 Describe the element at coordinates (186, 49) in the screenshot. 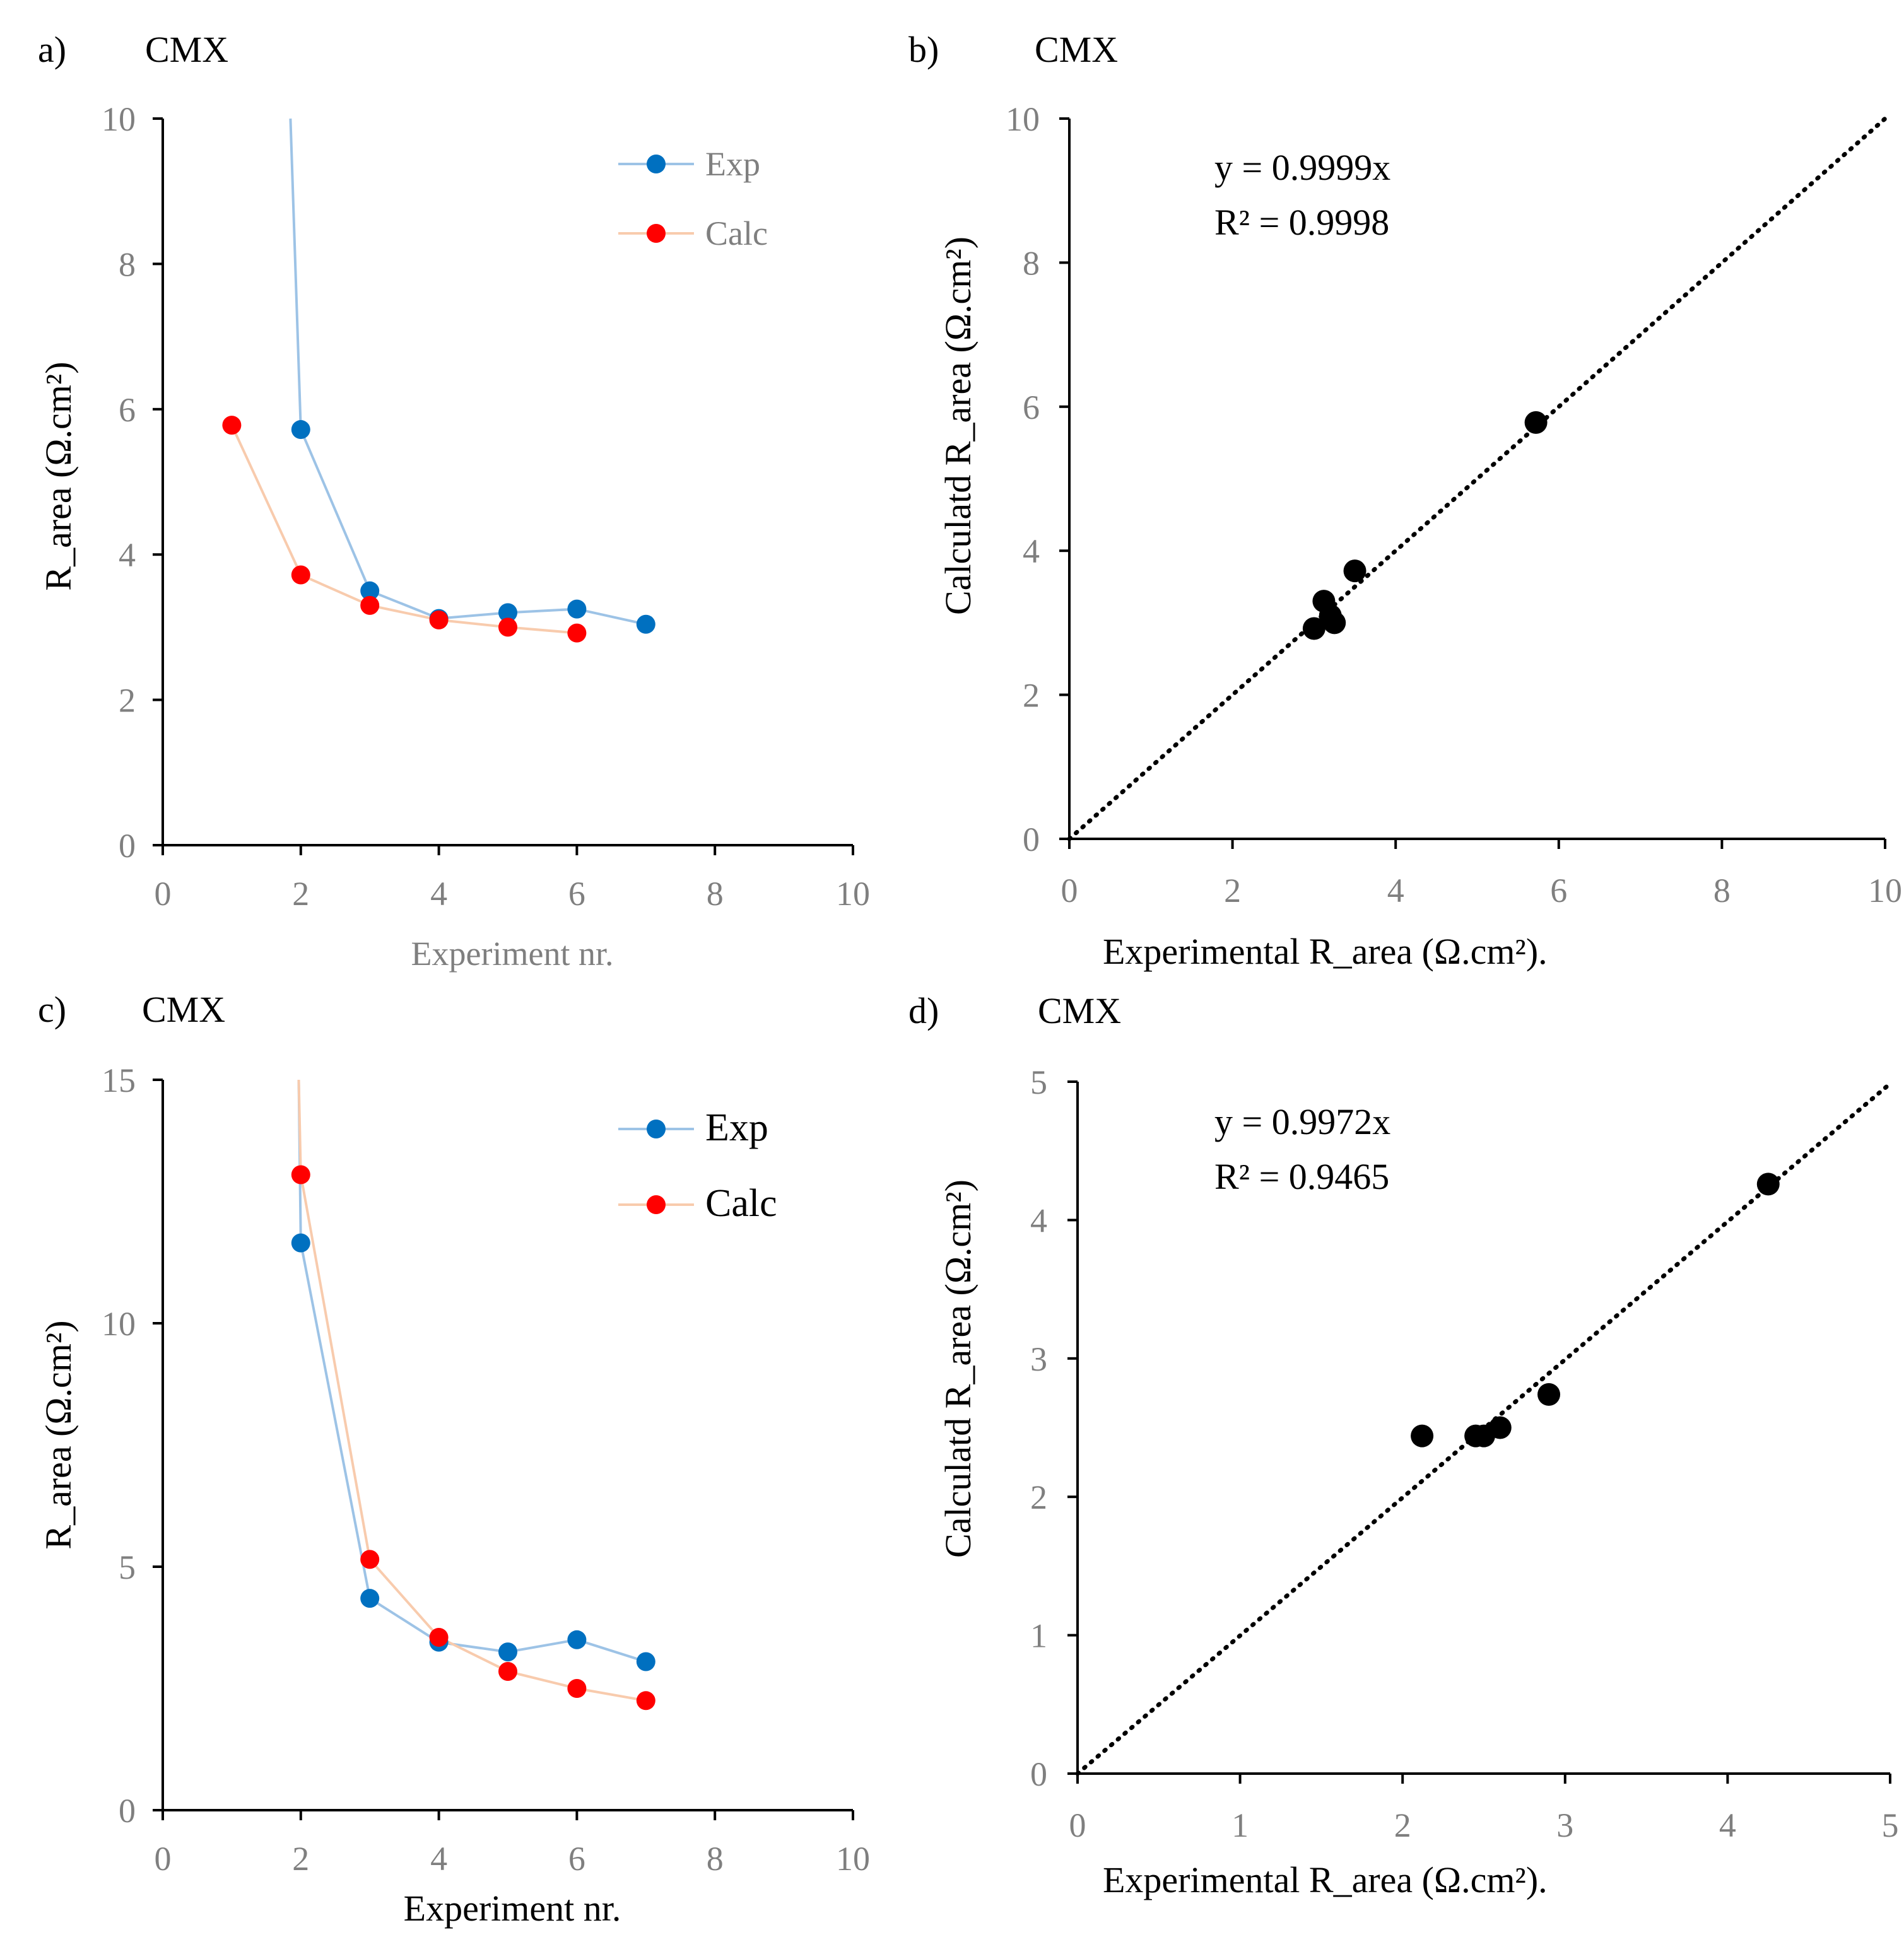

I see `panel-a-title: CMX` at that location.